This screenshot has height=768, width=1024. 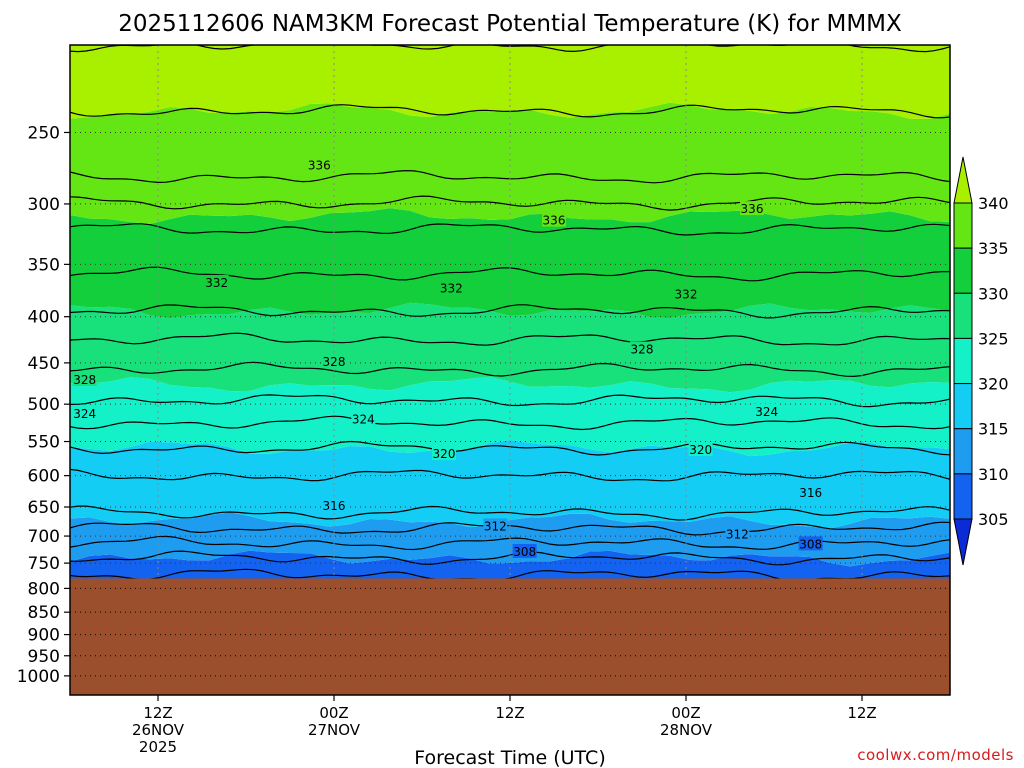 I want to click on x-tick-label-42-1: 28NOV, so click(x=686, y=730).